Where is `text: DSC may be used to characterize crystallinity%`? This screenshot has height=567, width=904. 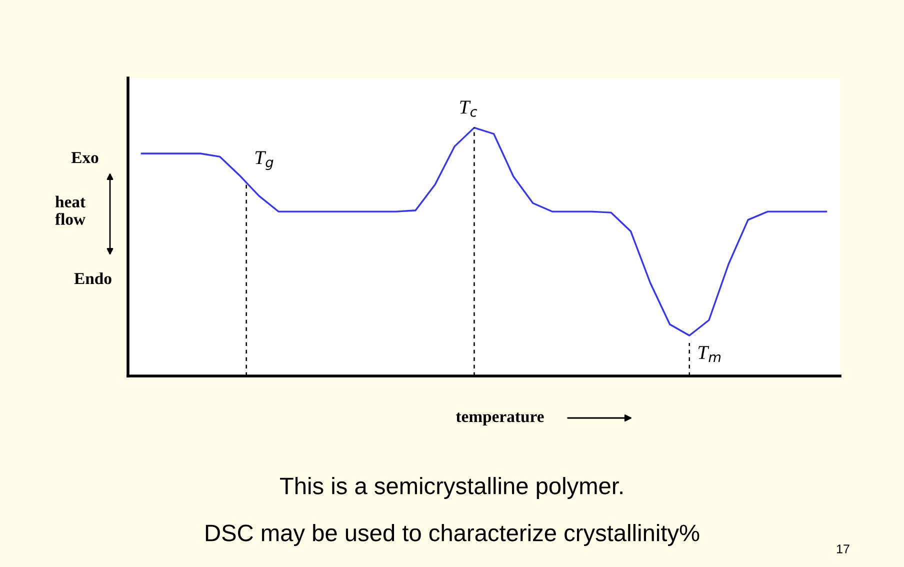 text: DSC may be used to characterize crystallinity% is located at coordinates (453, 535).